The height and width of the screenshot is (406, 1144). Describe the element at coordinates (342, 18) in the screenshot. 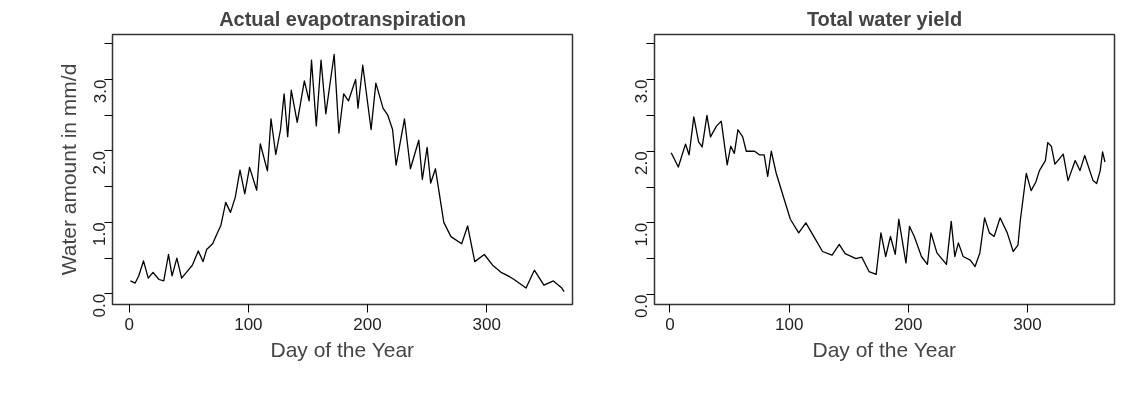

I see `chart-title: Actual evapotranspiration` at that location.